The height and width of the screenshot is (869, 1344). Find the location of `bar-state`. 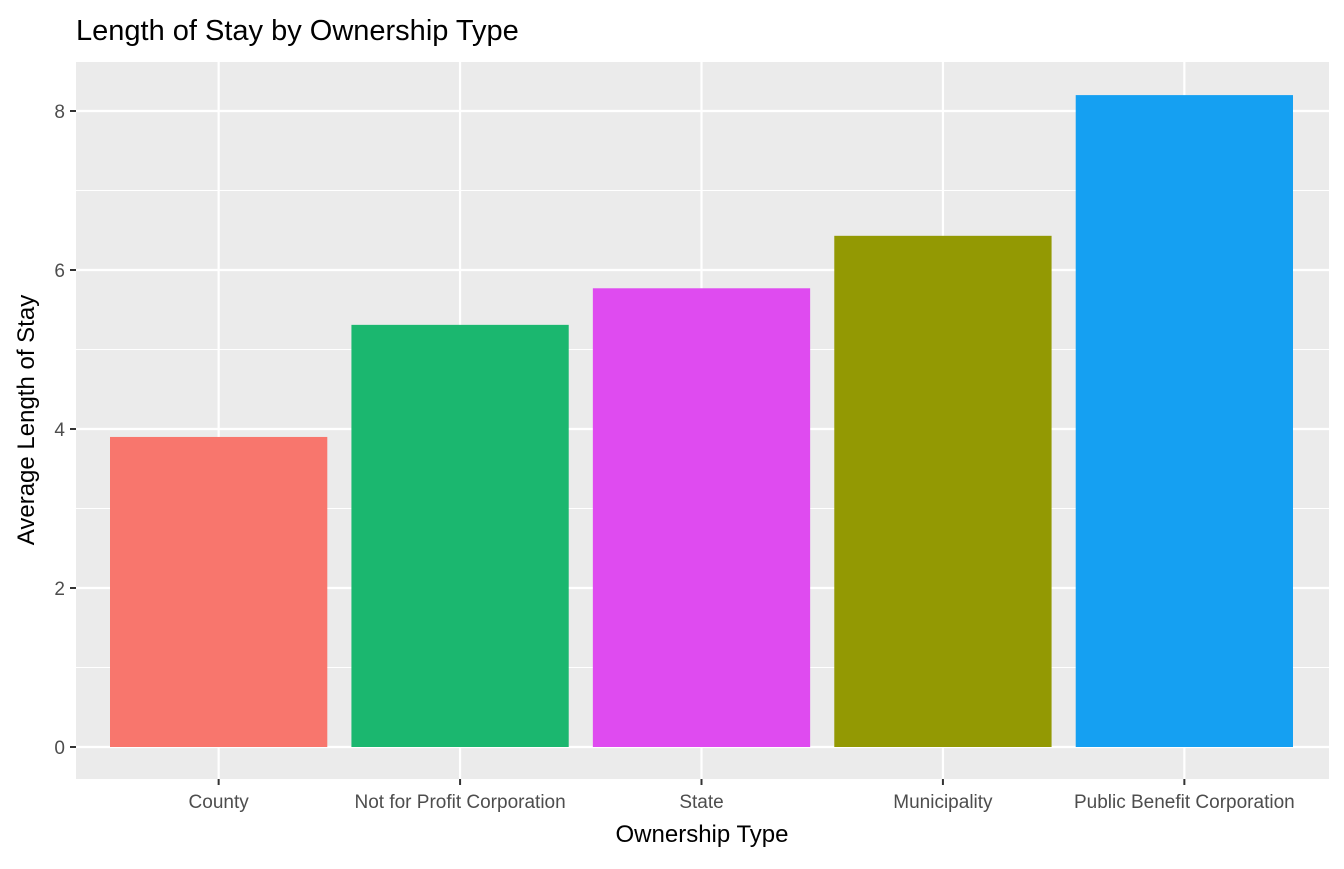

bar-state is located at coordinates (701, 517).